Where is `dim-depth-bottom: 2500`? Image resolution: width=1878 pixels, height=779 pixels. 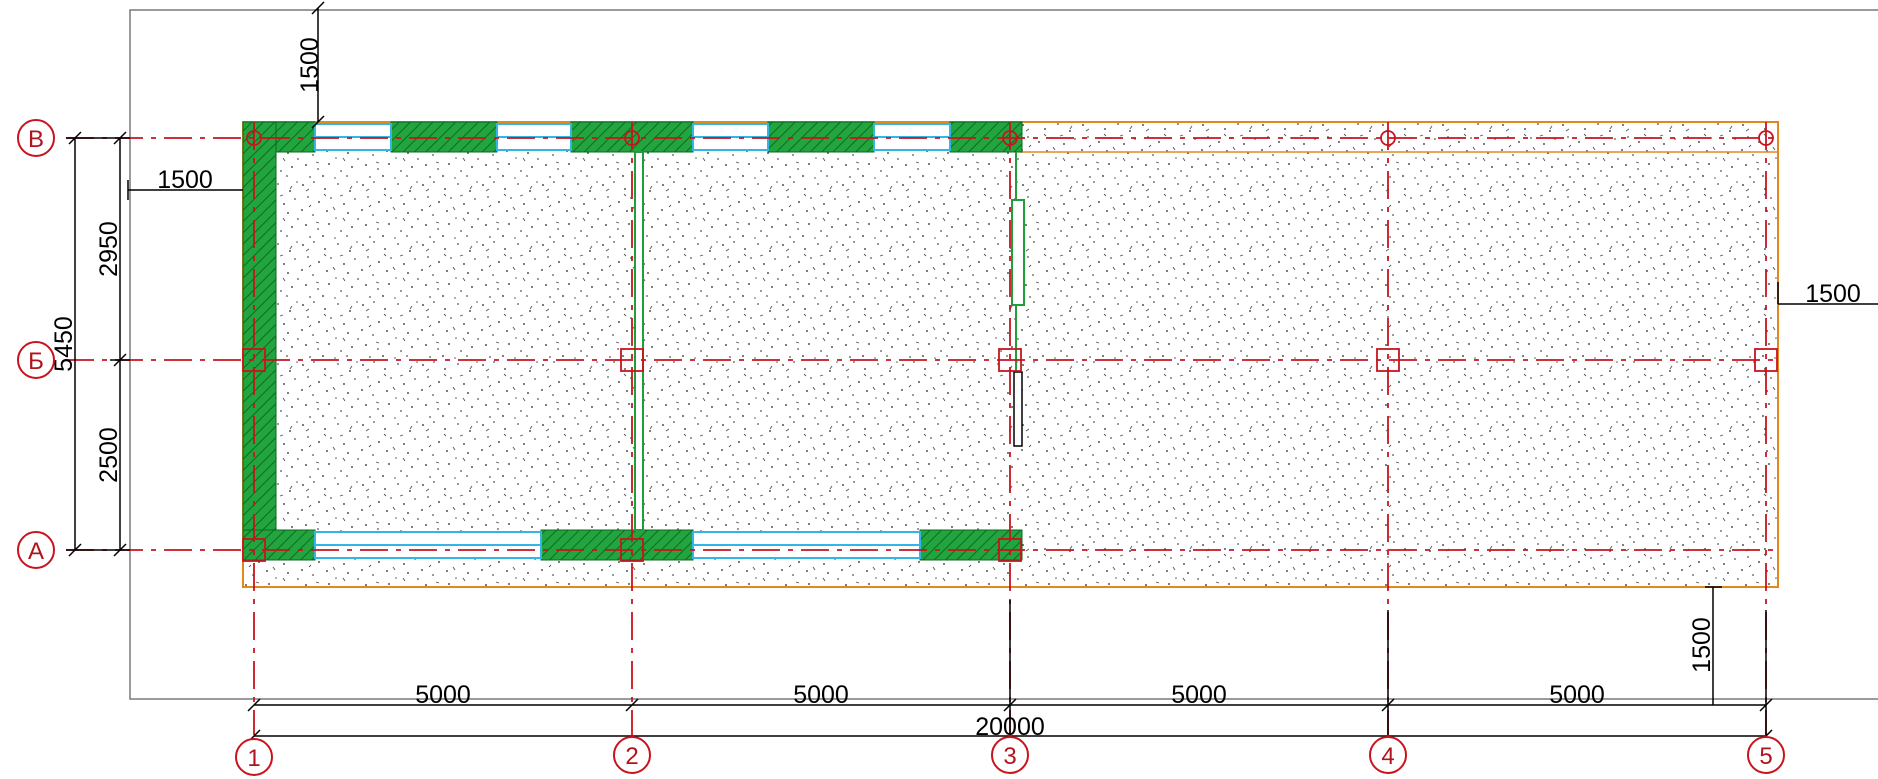
dim-depth-bottom: 2500 is located at coordinates (109, 455).